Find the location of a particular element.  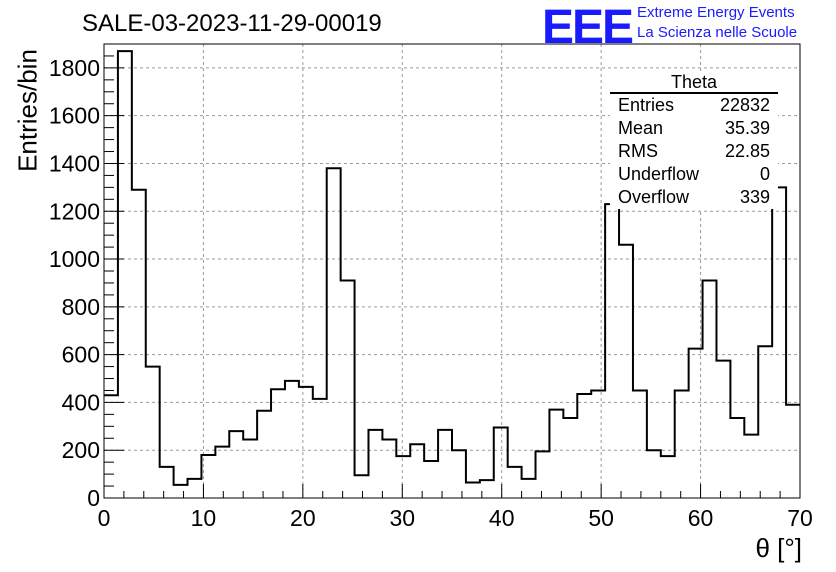

logo-line-1: Extreme Energy Events is located at coordinates (716, 12).